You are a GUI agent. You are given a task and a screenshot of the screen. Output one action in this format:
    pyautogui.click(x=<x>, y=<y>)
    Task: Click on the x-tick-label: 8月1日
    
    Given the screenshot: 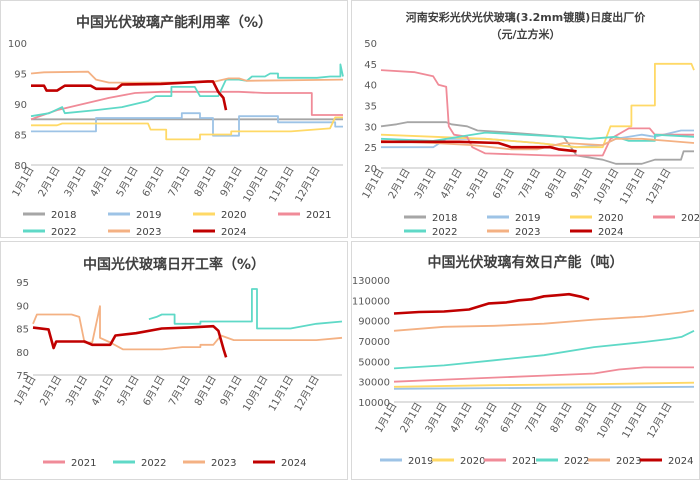 What is the action you would take?
    pyautogui.click(x=561, y=418)
    